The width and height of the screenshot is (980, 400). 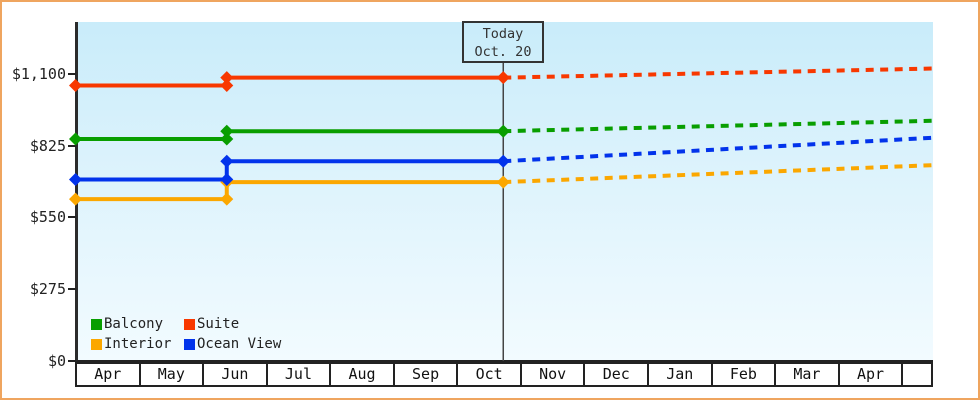 I want to click on legend-label: Ocean View, so click(x=239, y=344).